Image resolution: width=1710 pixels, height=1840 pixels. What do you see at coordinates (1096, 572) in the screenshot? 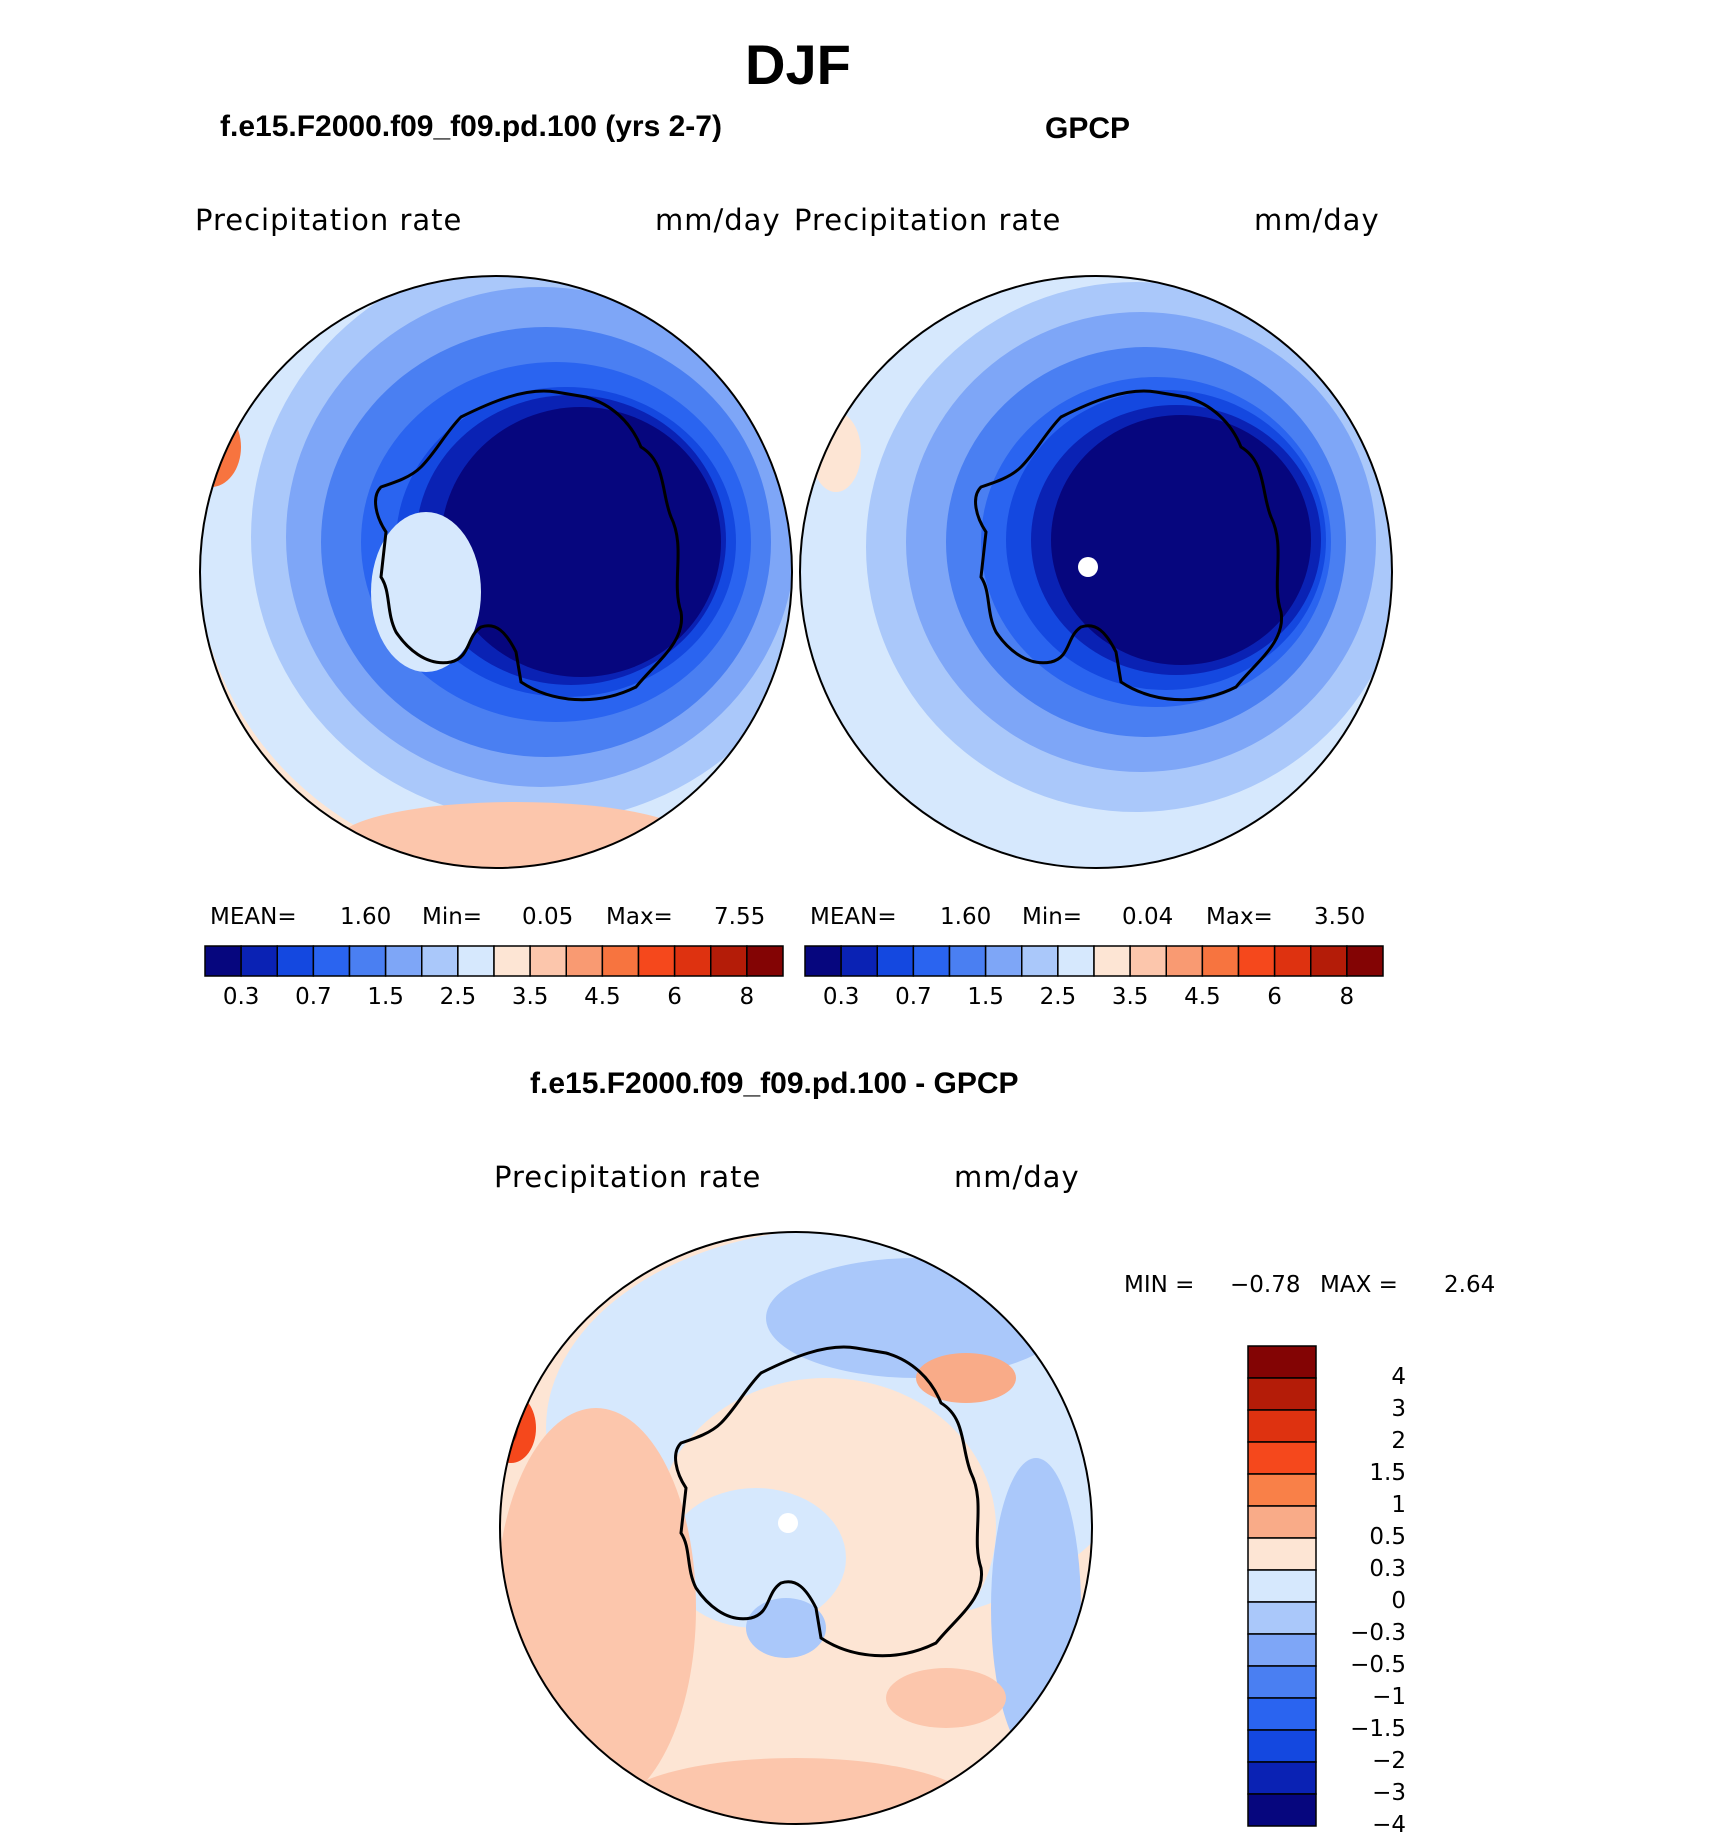
I see `panel-2-map` at bounding box center [1096, 572].